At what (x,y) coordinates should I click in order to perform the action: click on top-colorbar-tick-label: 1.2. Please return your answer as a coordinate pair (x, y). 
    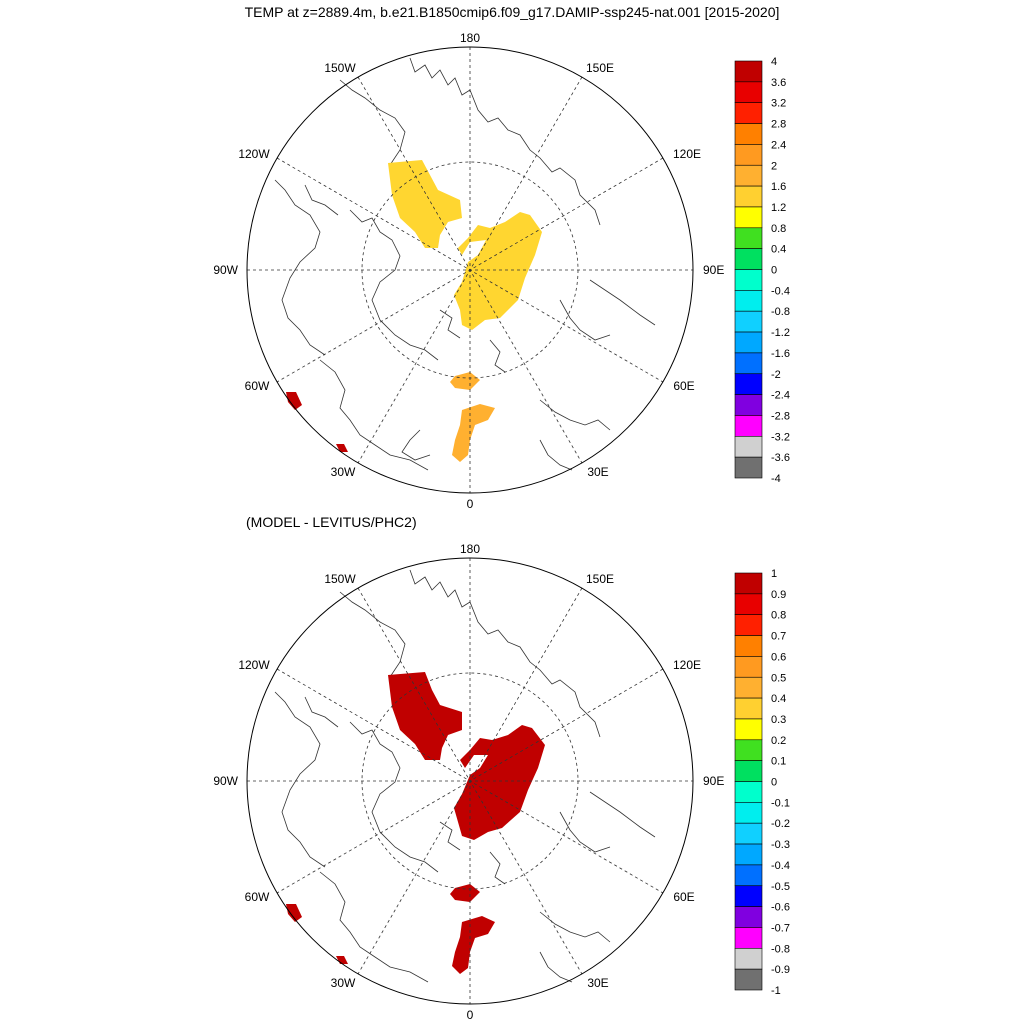
    Looking at the image, I should click on (778, 208).